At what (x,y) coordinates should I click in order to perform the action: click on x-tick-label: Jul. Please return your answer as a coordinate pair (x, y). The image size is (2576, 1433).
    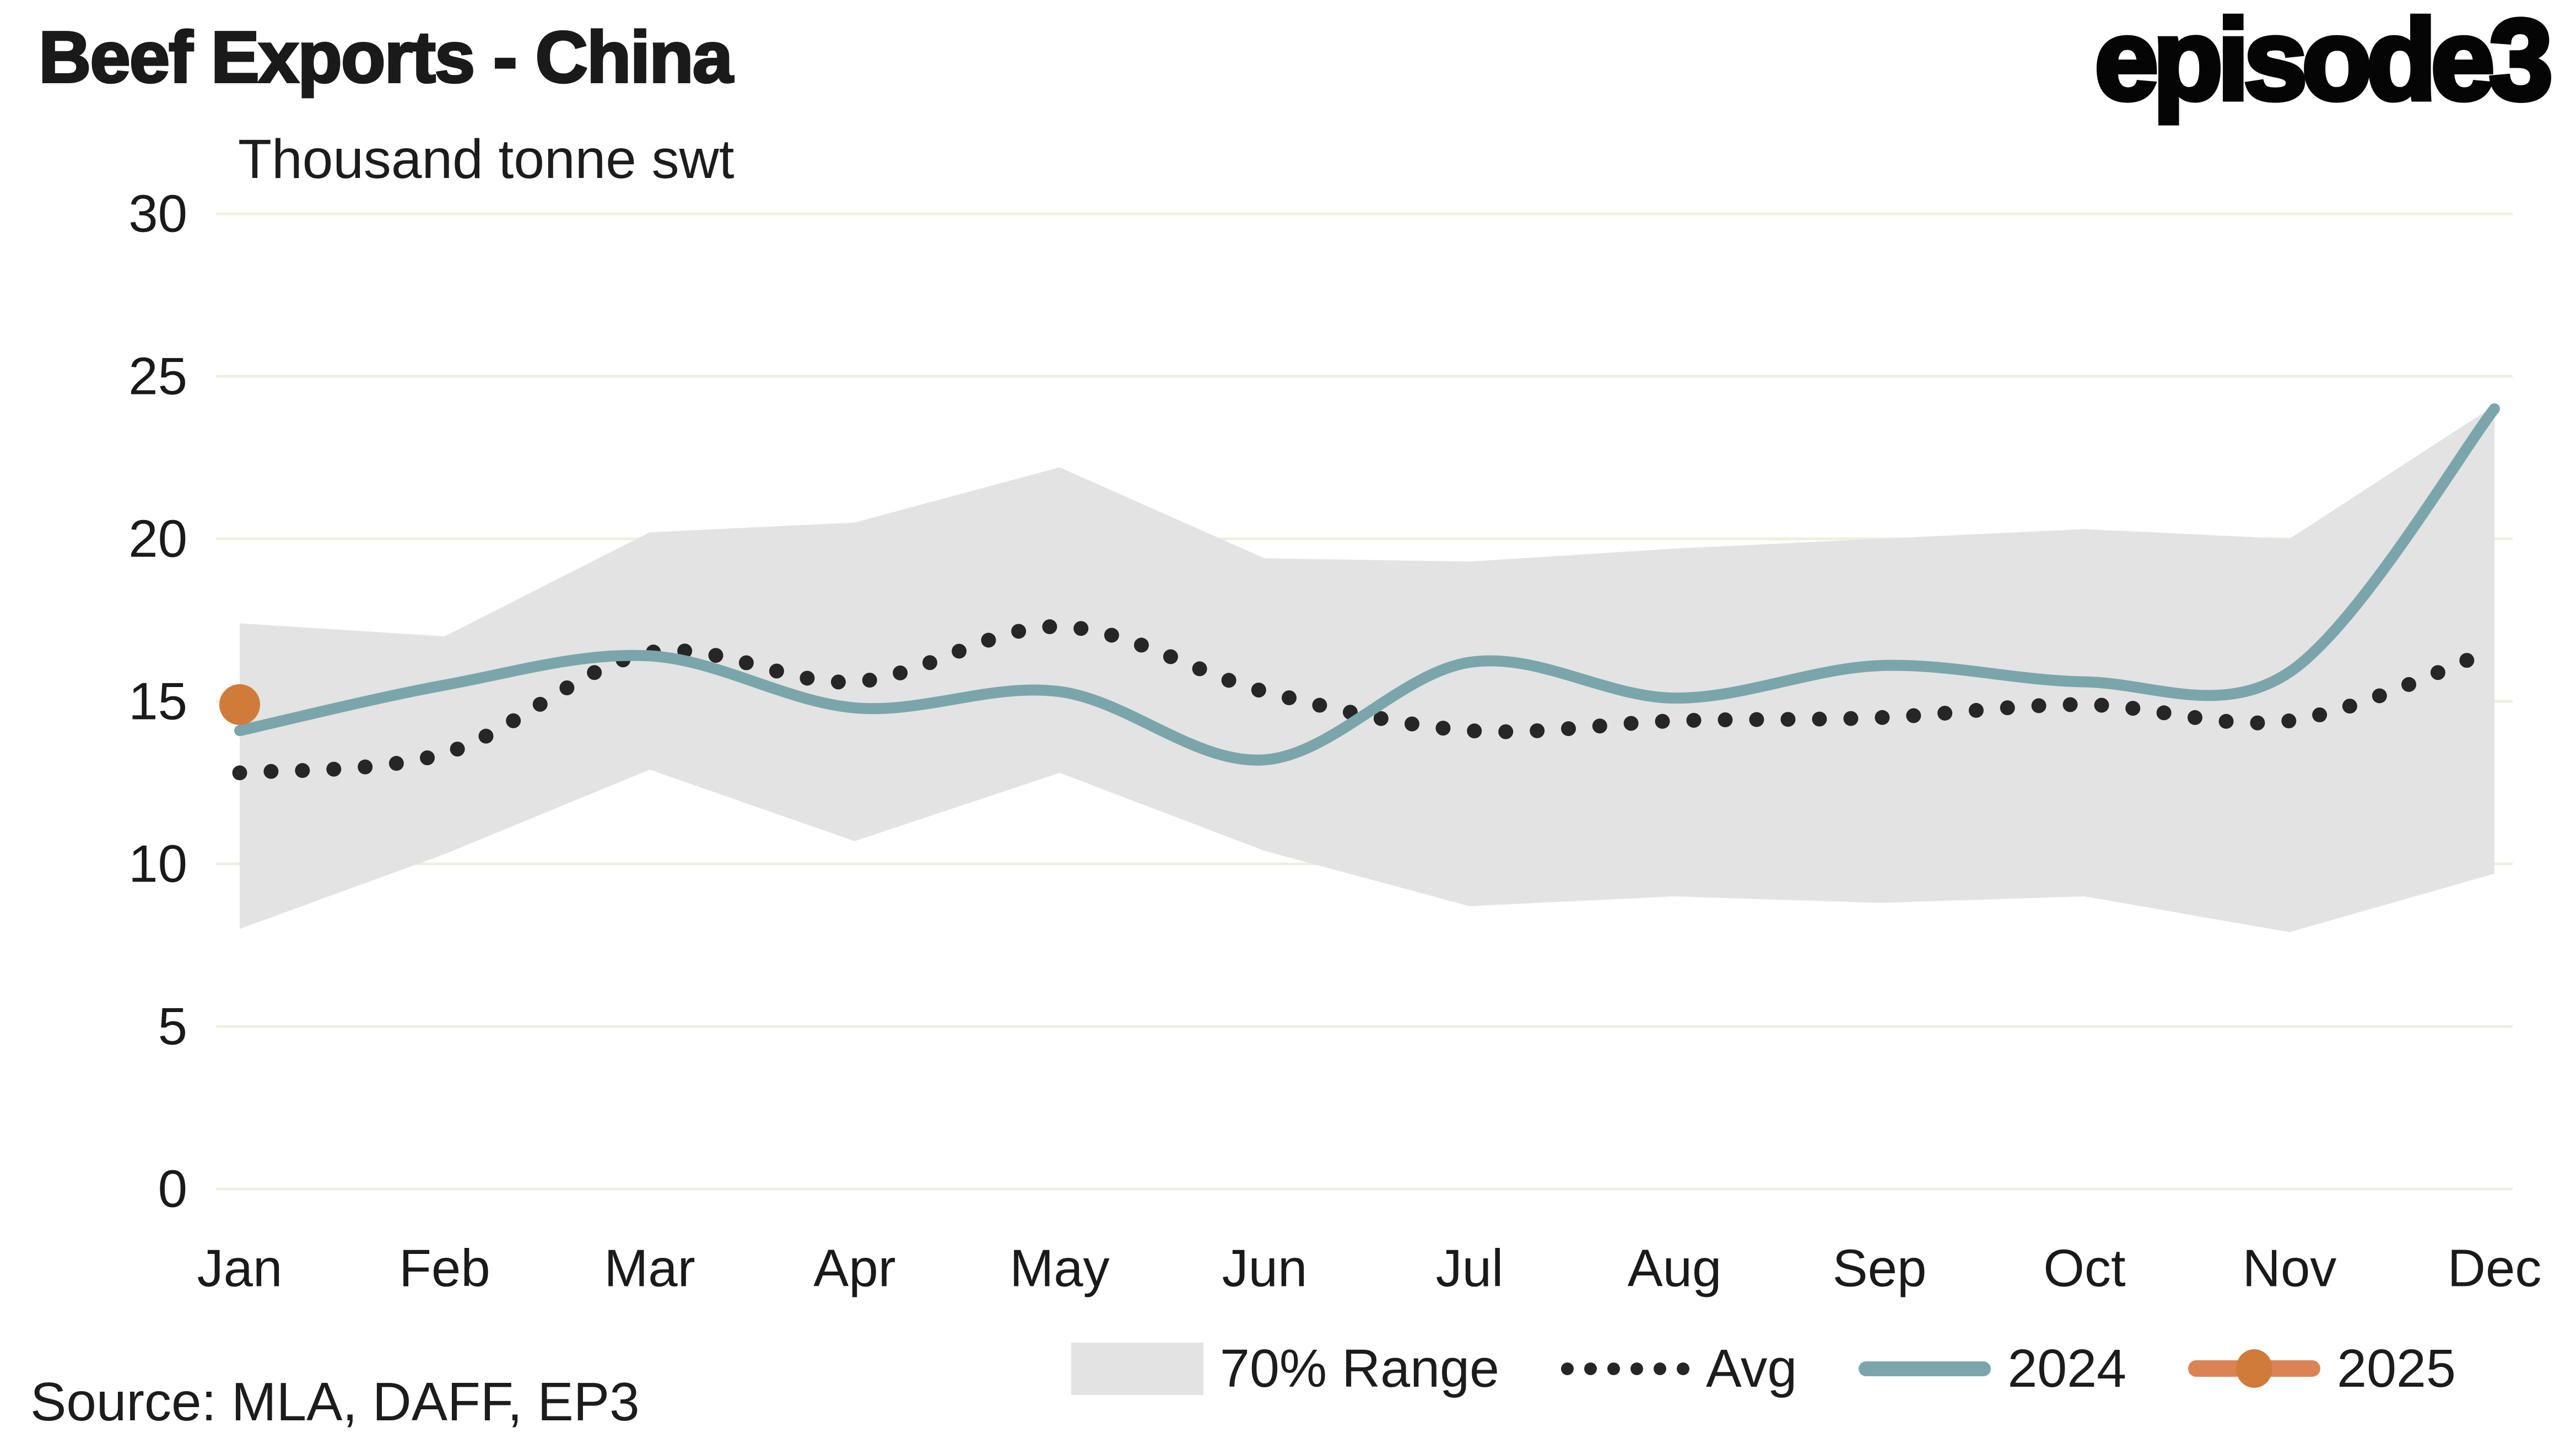
    Looking at the image, I should click on (1470, 1268).